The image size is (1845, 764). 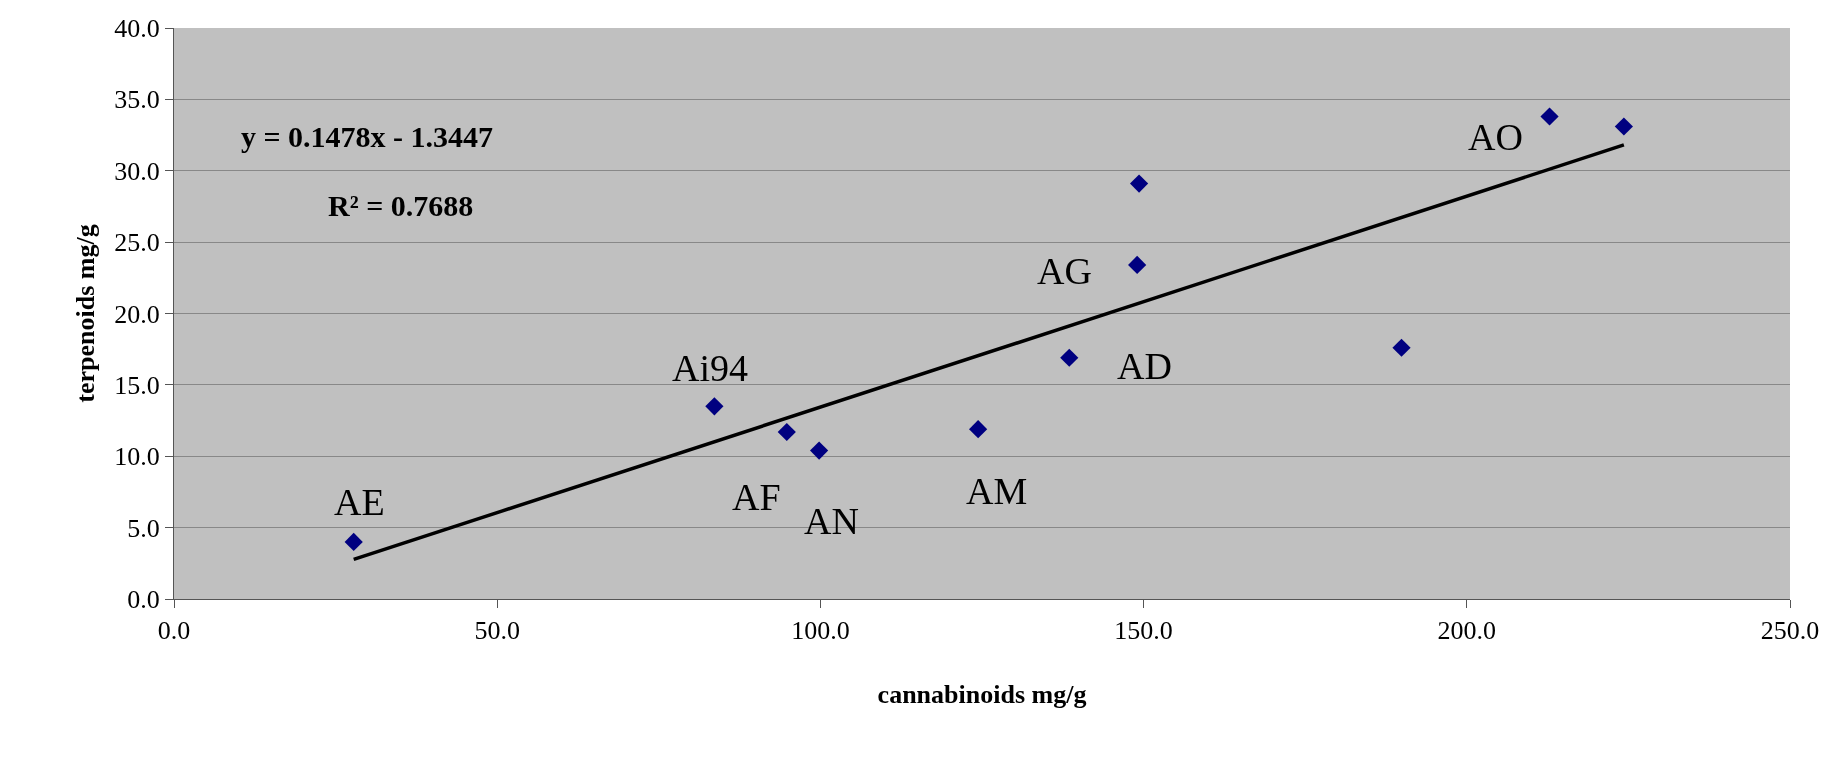 What do you see at coordinates (85, 313) in the screenshot?
I see `y-axis-title: terpenoids mg/g` at bounding box center [85, 313].